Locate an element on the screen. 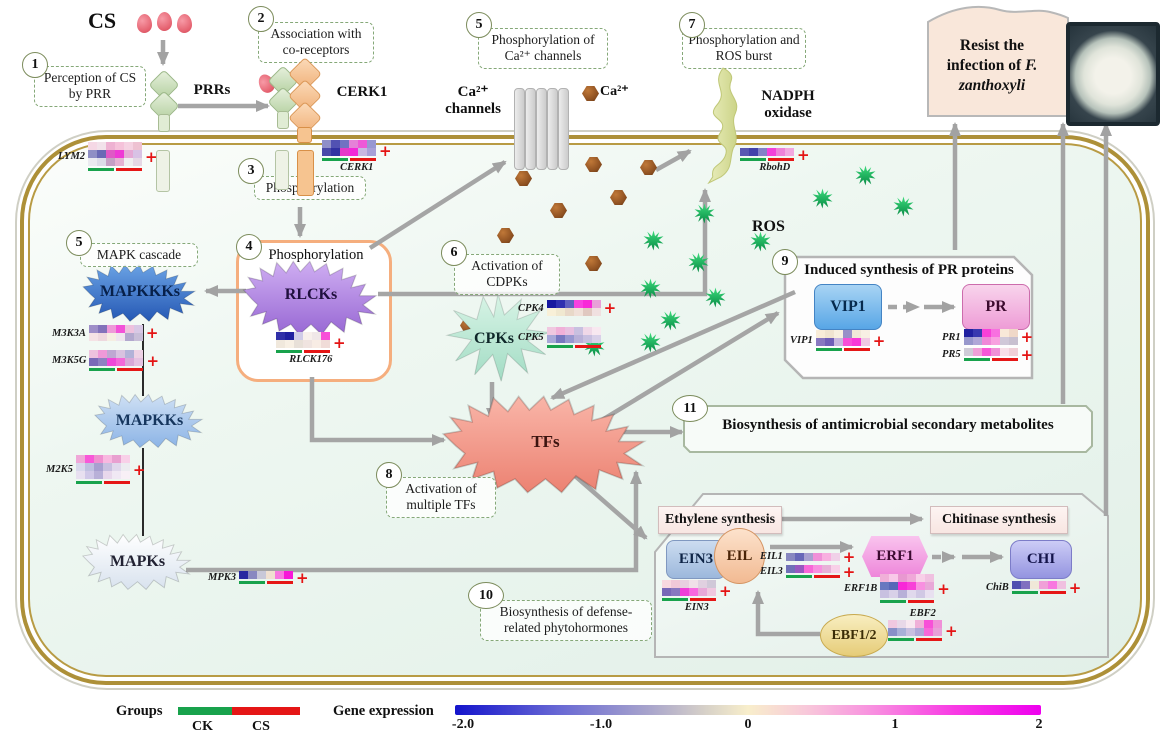 Image resolution: width=1167 pixels, height=755 pixels. ebf12-node: EBF1/2 is located at coordinates (854, 635).